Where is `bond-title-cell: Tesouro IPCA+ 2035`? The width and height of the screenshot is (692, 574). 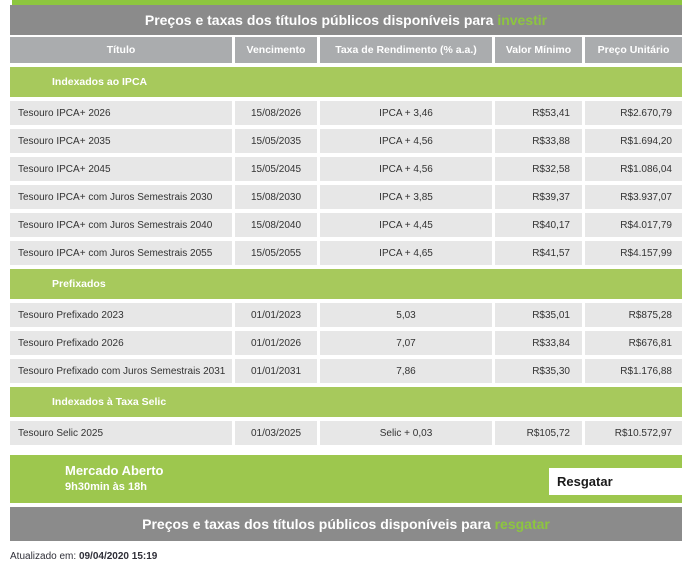 bond-title-cell: Tesouro IPCA+ 2035 is located at coordinates (121, 141).